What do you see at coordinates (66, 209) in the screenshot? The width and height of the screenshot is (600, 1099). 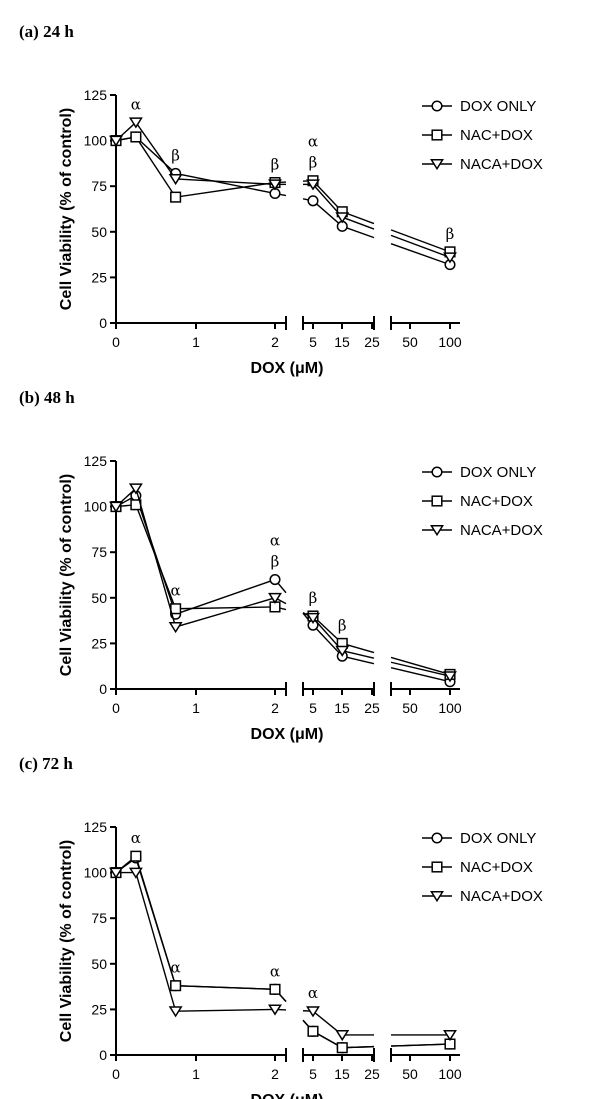 I see `panel-a-y-axis-title: Cell Viability (% of control)` at bounding box center [66, 209].